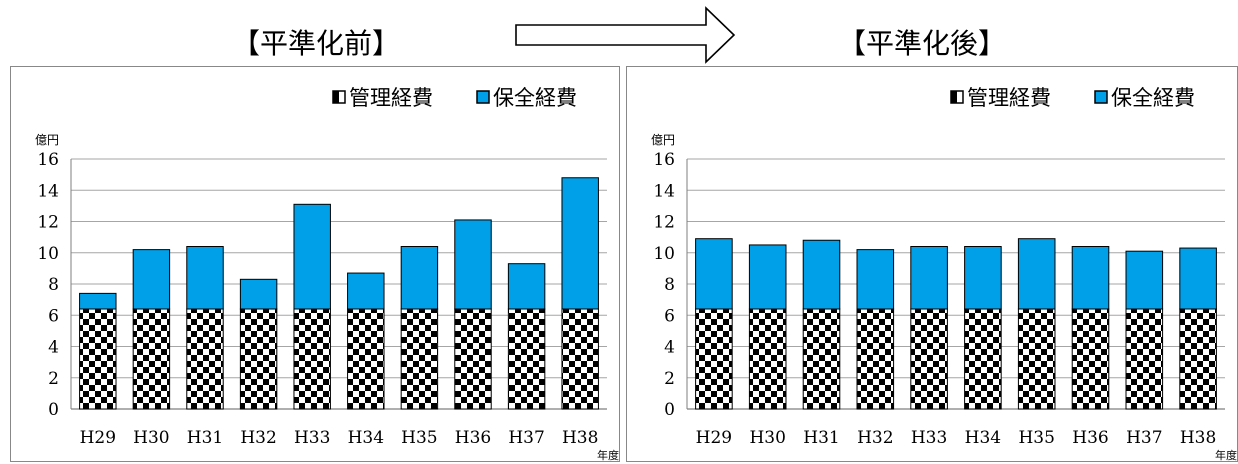 This screenshot has height=464, width=1238. What do you see at coordinates (316, 43) in the screenshot?
I see `chart-title-before: 【平準化前】` at bounding box center [316, 43].